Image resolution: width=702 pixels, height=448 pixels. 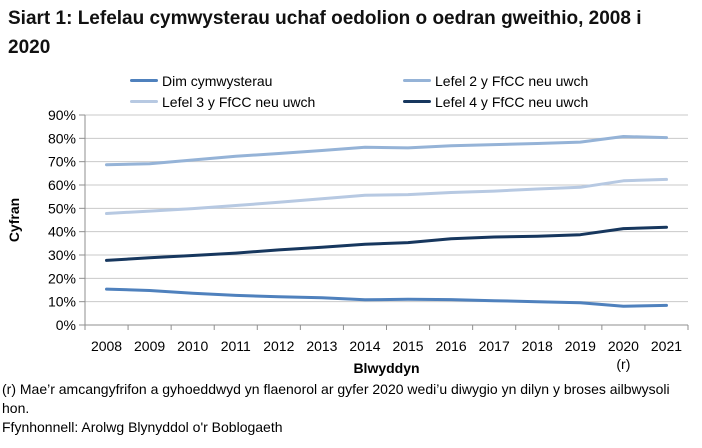 What do you see at coordinates (407, 346) in the screenshot?
I see `x-tick-label: 2015` at bounding box center [407, 346].